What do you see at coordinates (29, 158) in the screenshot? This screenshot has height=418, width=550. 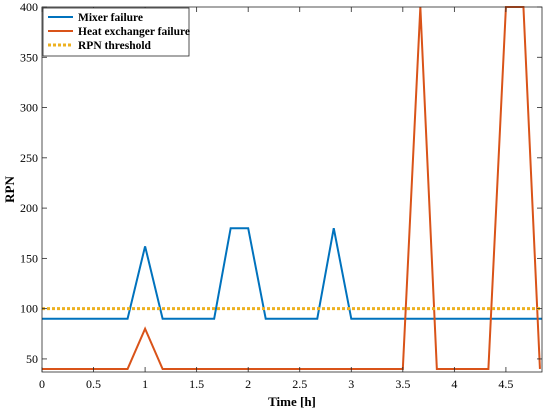 I see `y-tick-label: 250` at bounding box center [29, 158].